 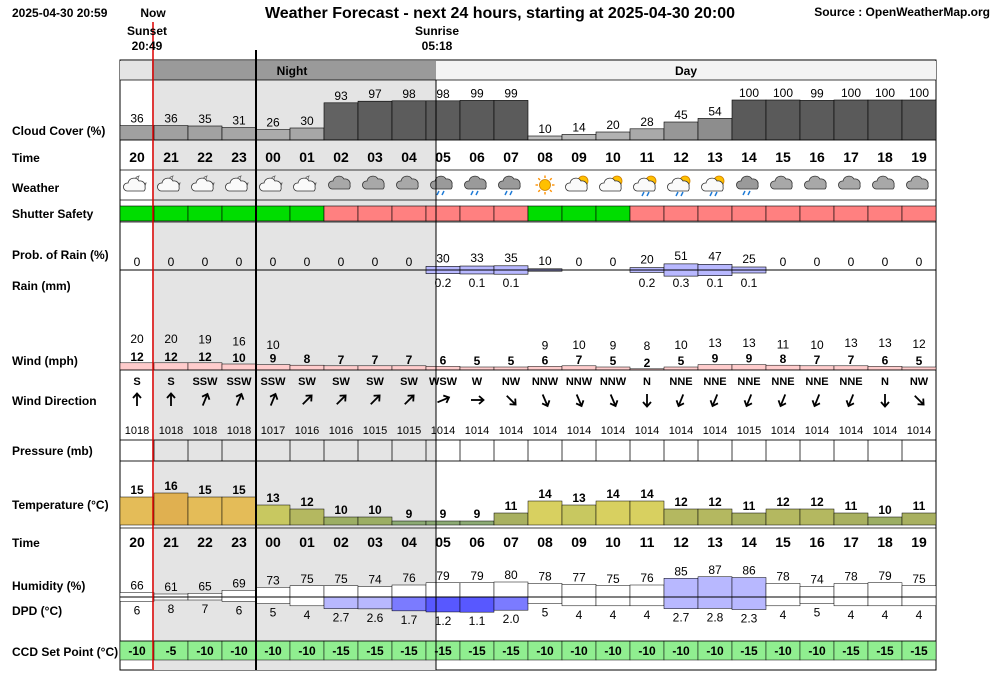 I want to click on wind-gust-value: 11, so click(x=783, y=344).